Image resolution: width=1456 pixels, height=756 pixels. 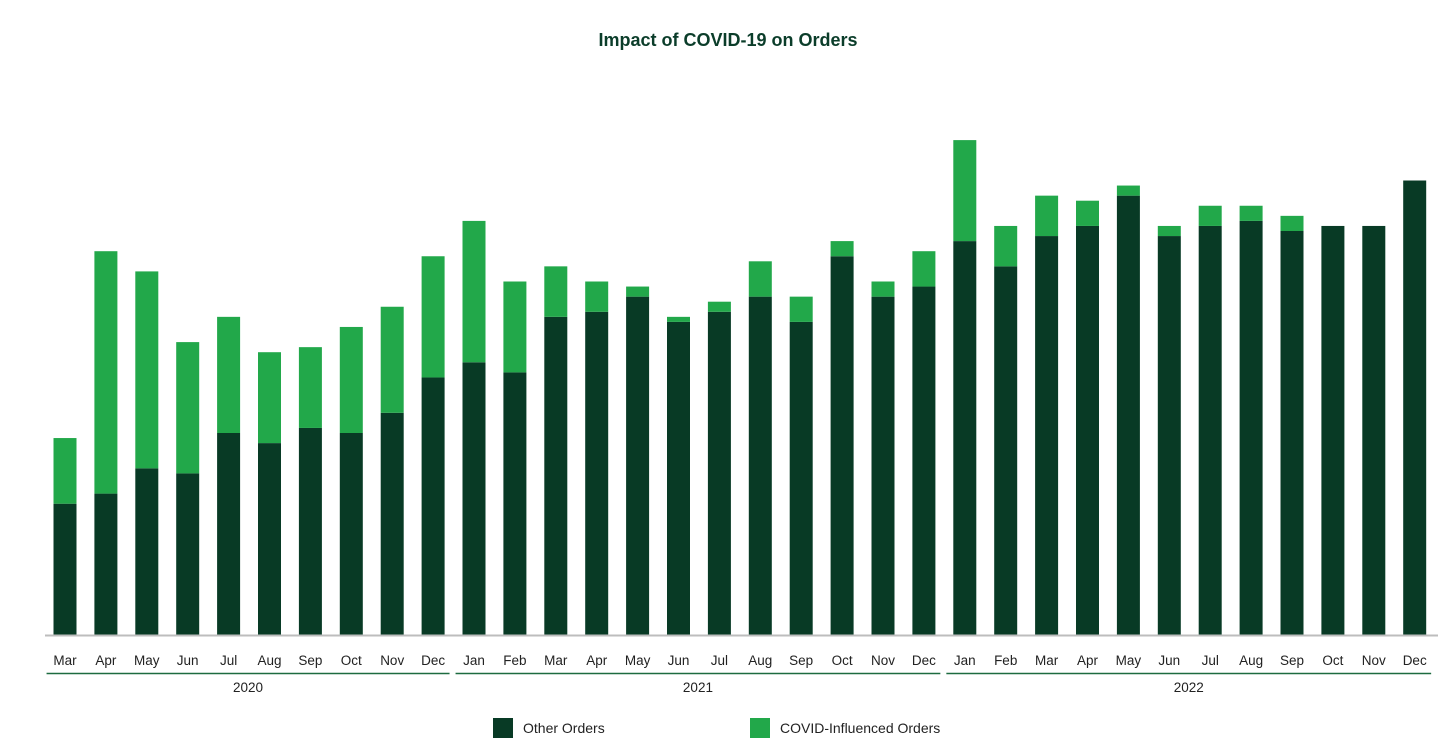 I want to click on legend-label-covid: COVID-Influenced Orders, so click(x=860, y=728).